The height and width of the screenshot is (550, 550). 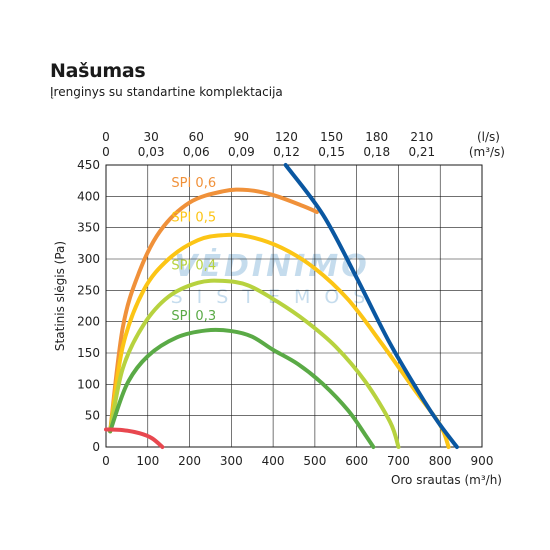 What do you see at coordinates (487, 152) in the screenshot?
I see `top-unit-m3s: (m³/s)` at bounding box center [487, 152].